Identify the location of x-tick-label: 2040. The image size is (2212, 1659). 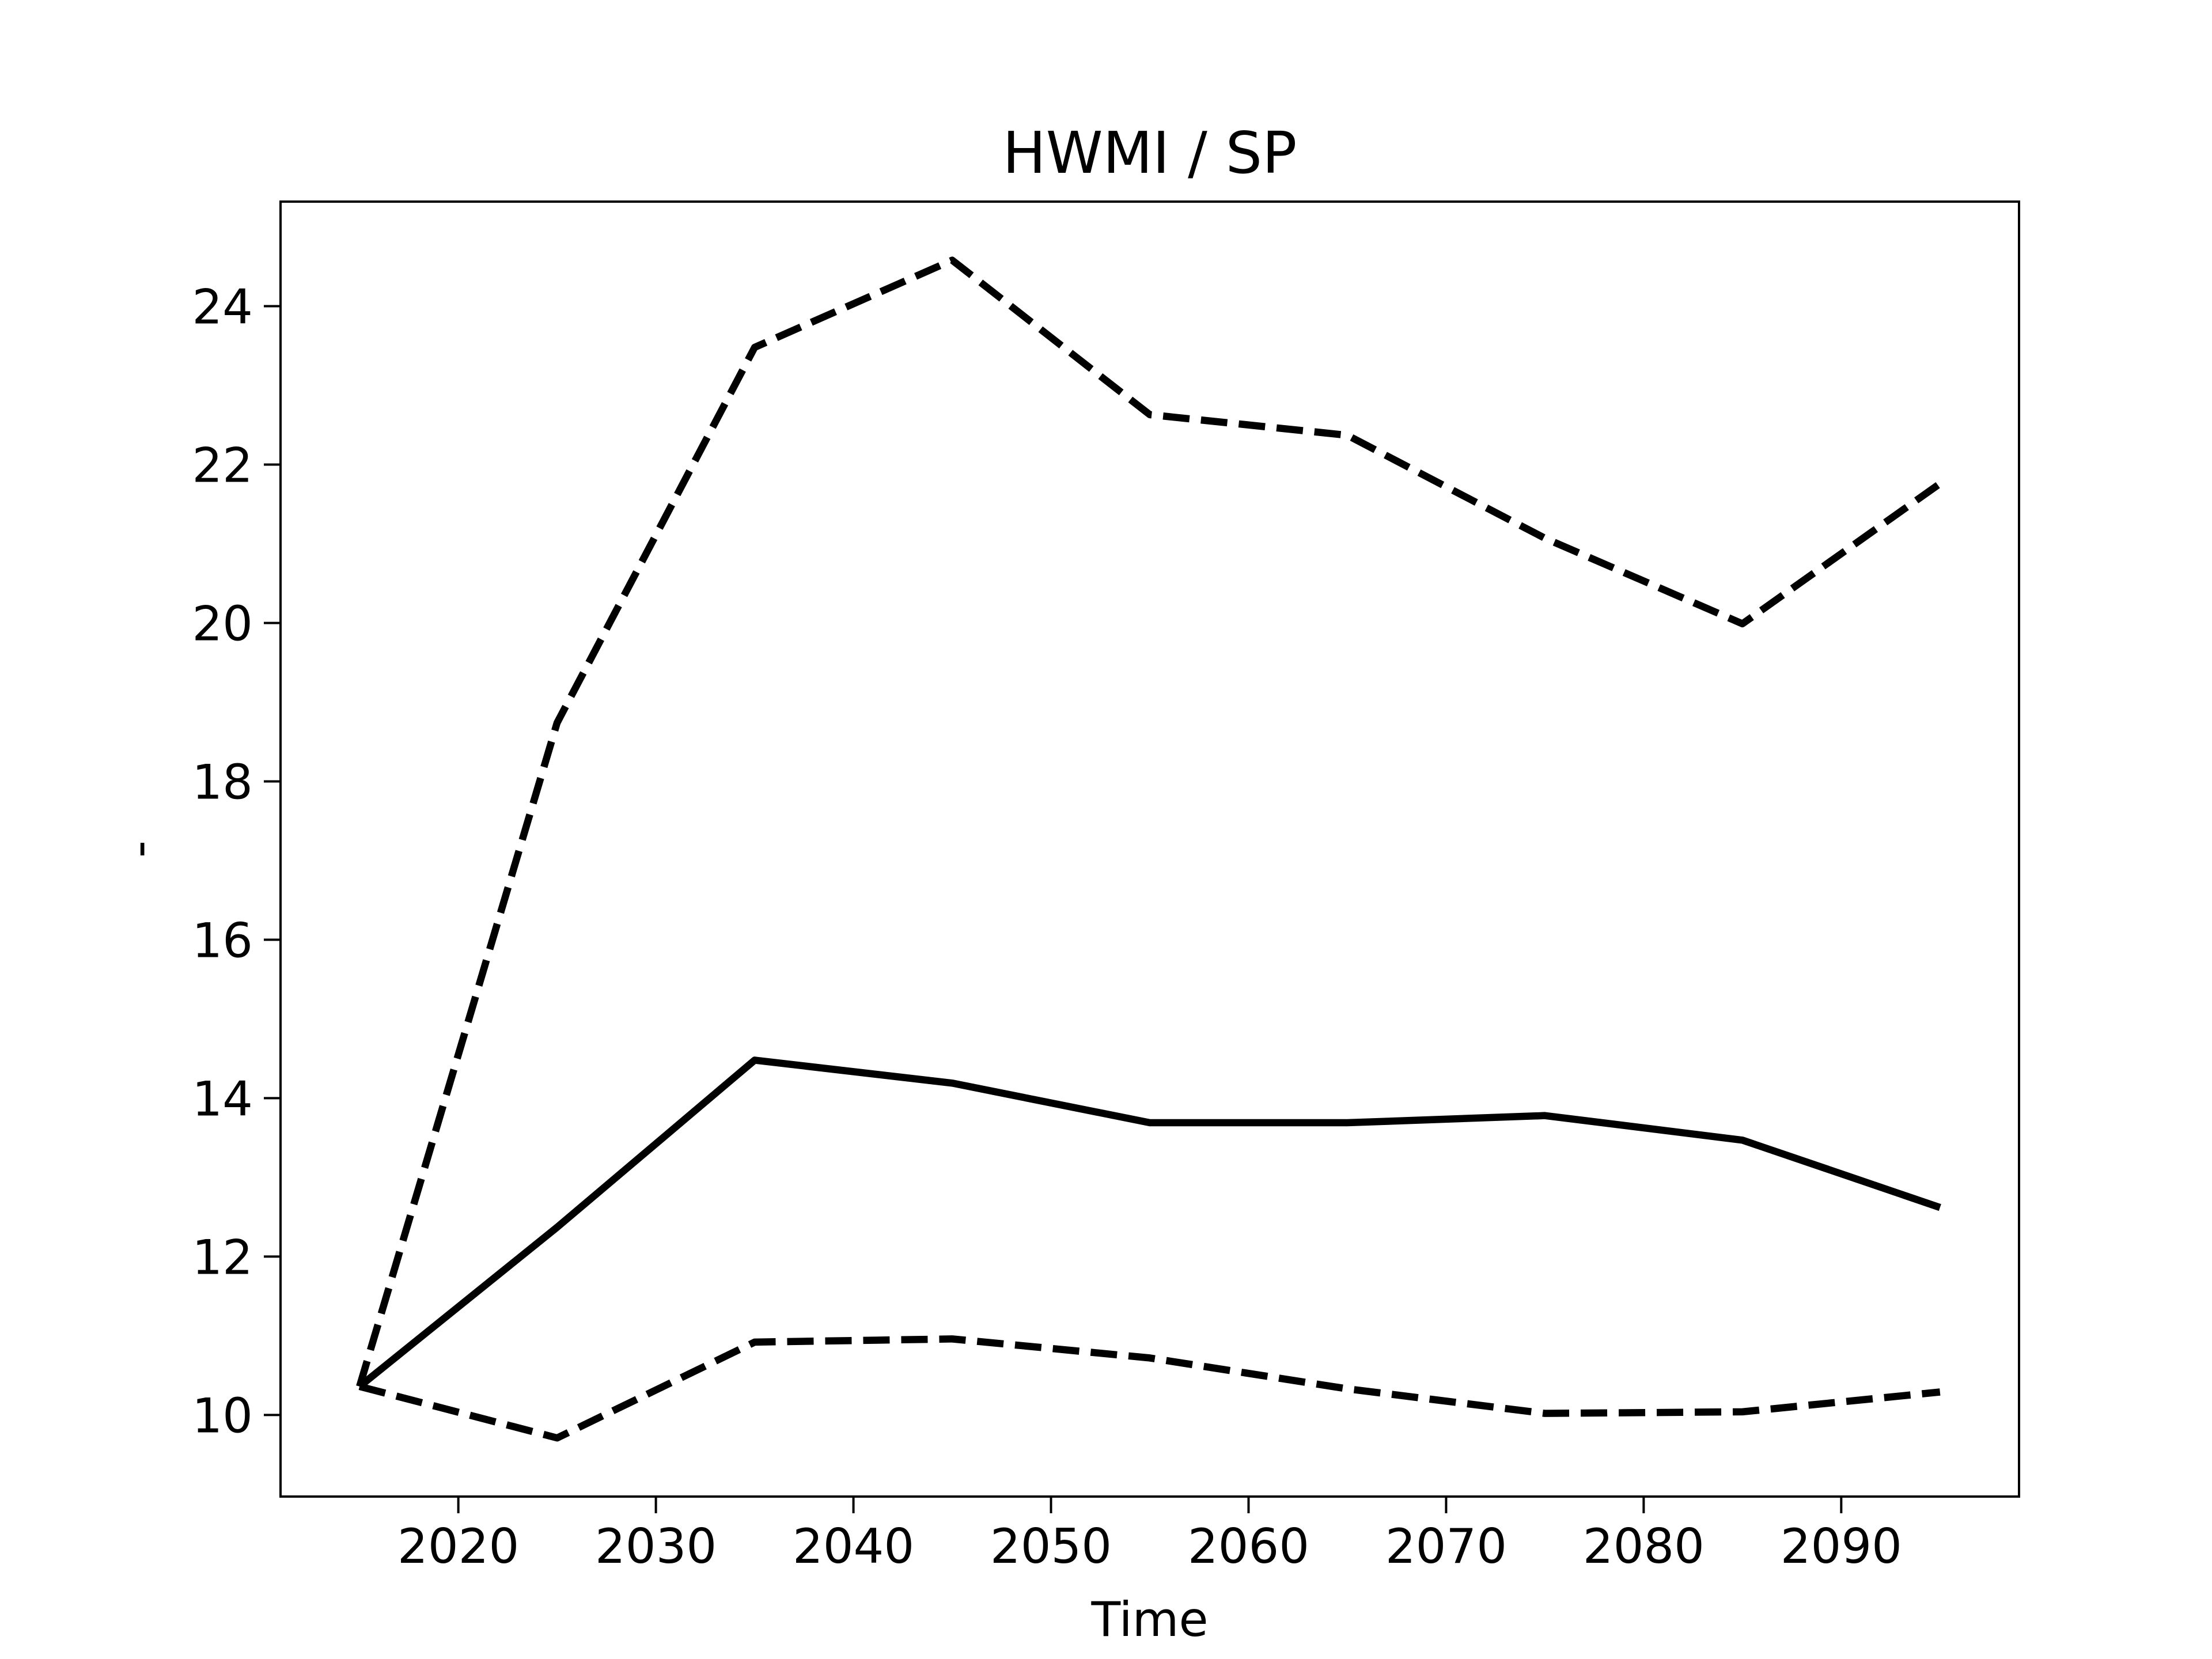
(853, 1546).